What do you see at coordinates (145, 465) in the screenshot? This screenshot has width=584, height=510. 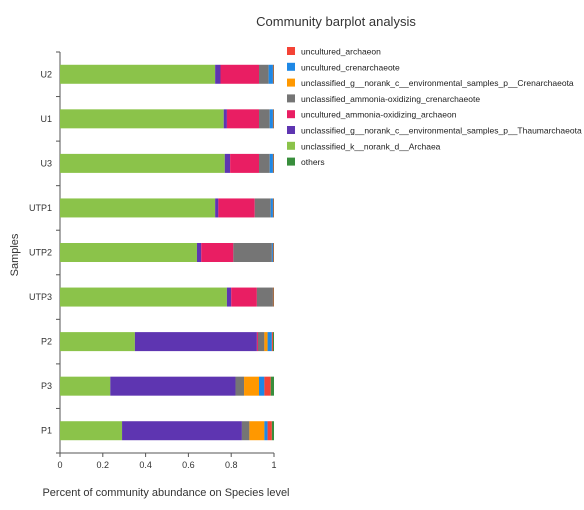 I see `x-tick-label: 0.4` at bounding box center [145, 465].